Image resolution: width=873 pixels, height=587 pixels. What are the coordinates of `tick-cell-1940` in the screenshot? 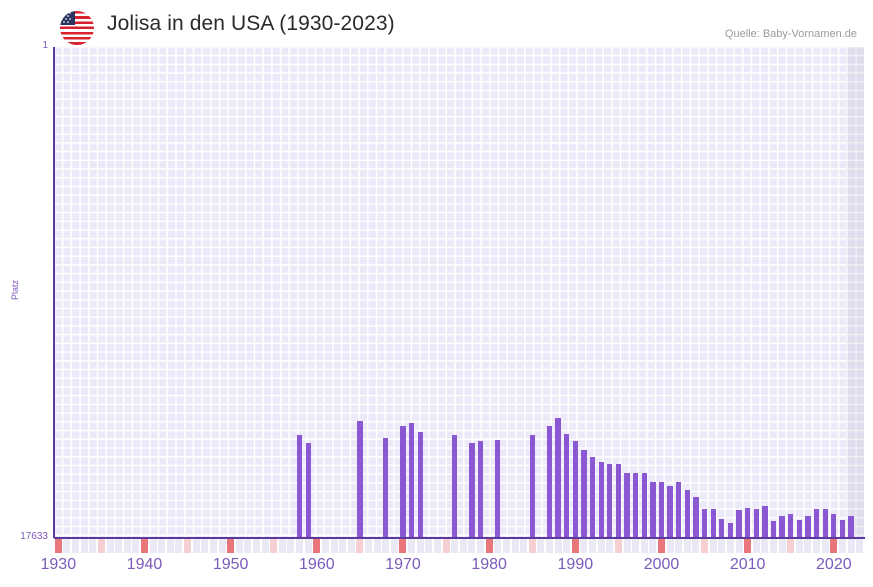 It's located at (144, 546).